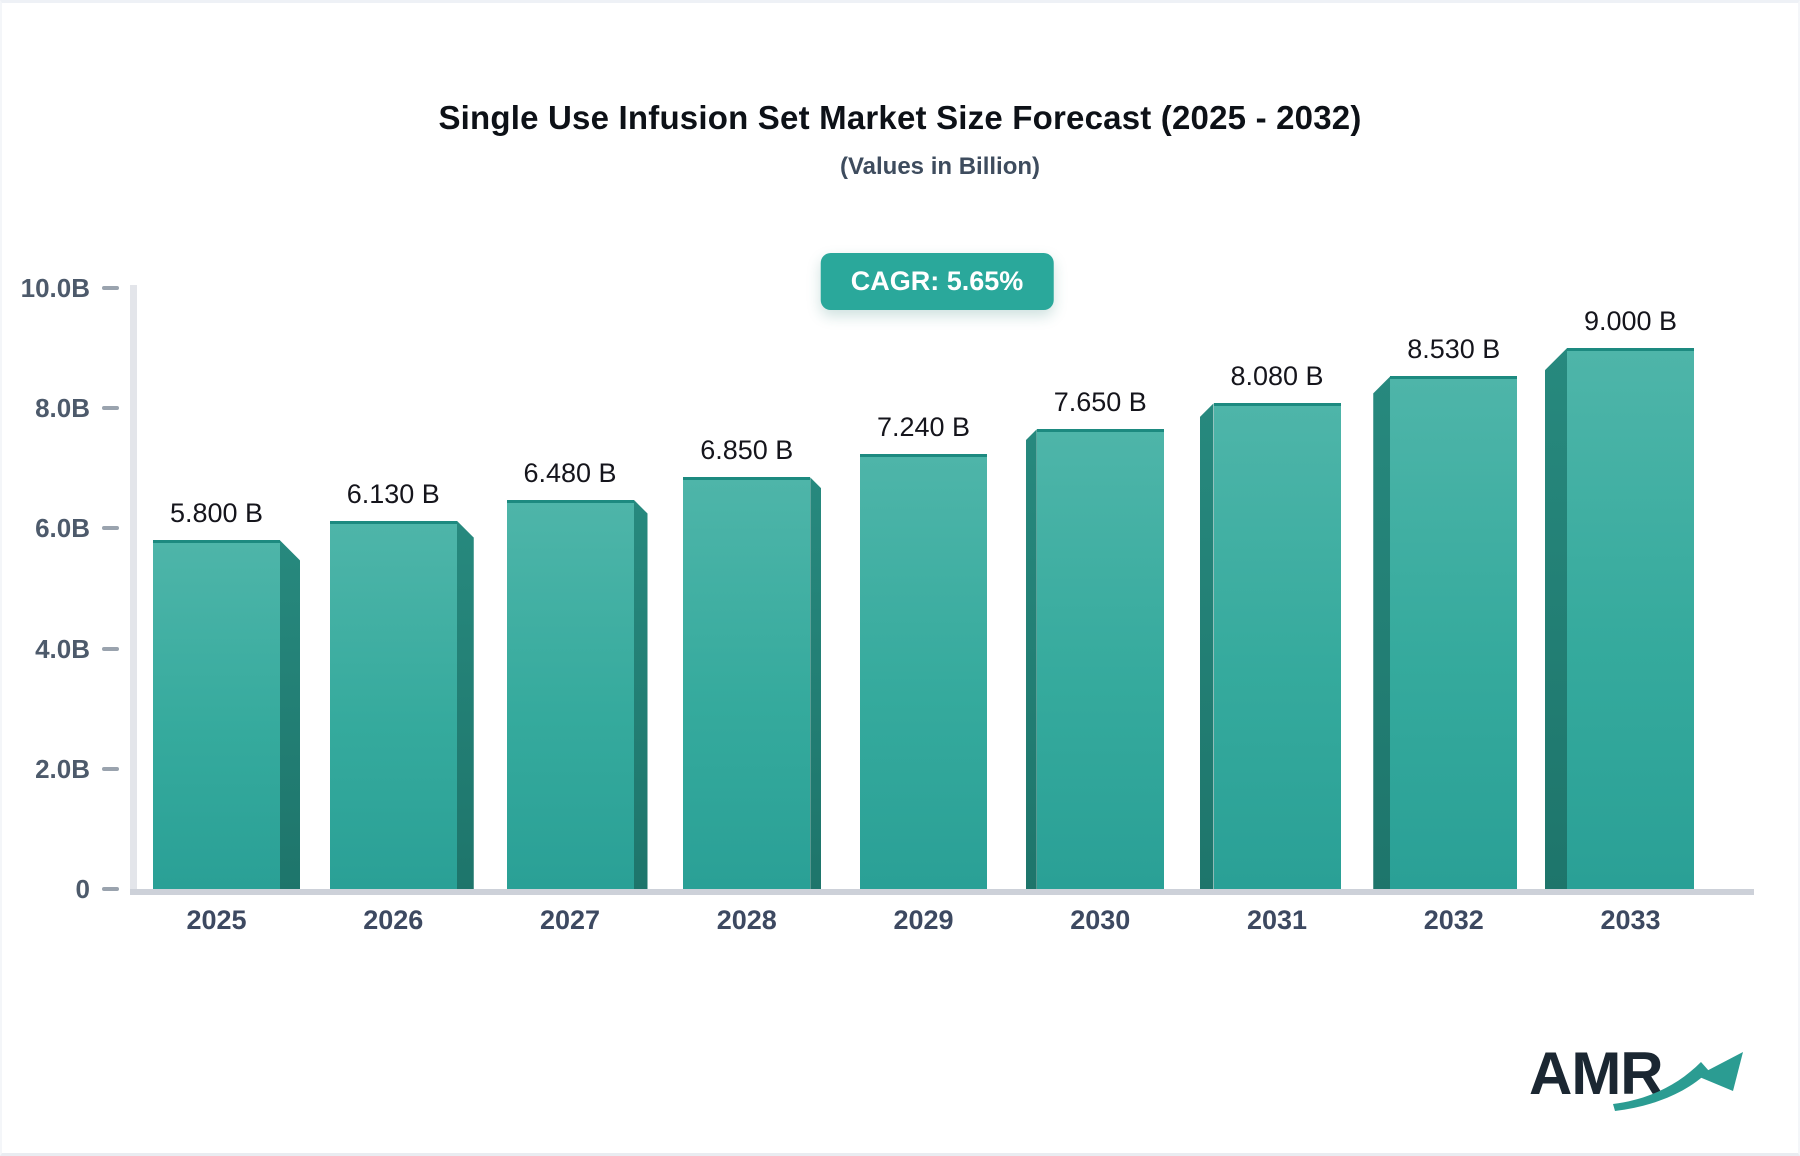  I want to click on x-axis-label-2026: 2026, so click(393, 920).